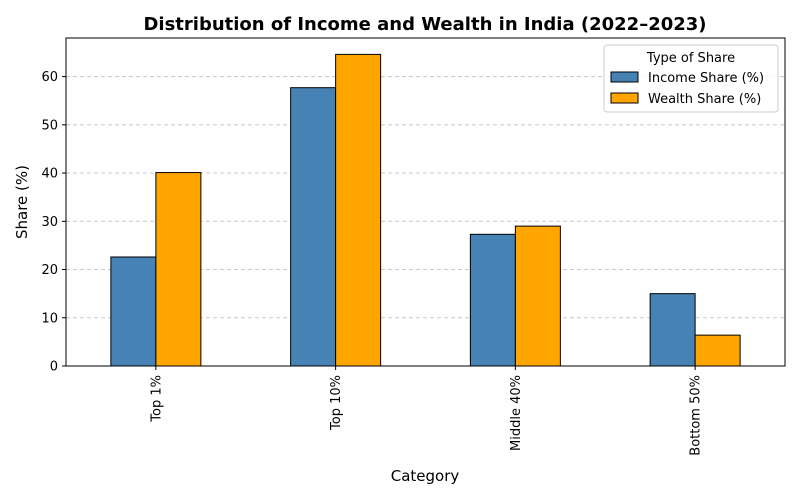 Image resolution: width=800 pixels, height=500 pixels. I want to click on legend-title: Type of Share, so click(690, 58).